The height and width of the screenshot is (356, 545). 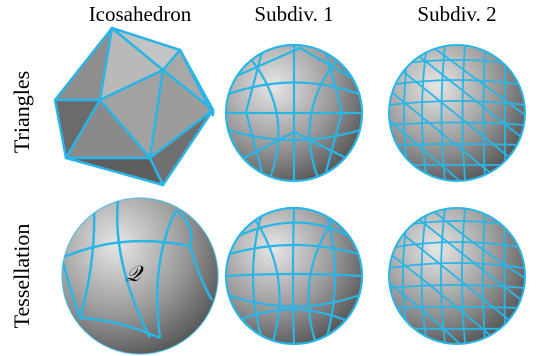 I want to click on subdiv-1-mesh, so click(x=294, y=113).